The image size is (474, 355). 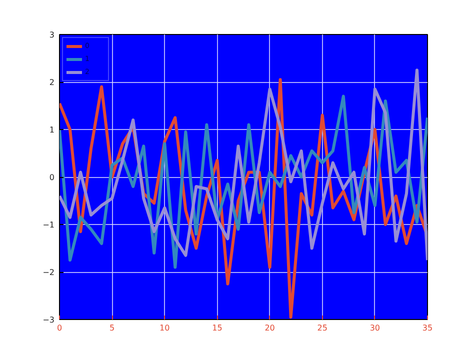 I want to click on x-tick-label: 25, so click(x=322, y=328).